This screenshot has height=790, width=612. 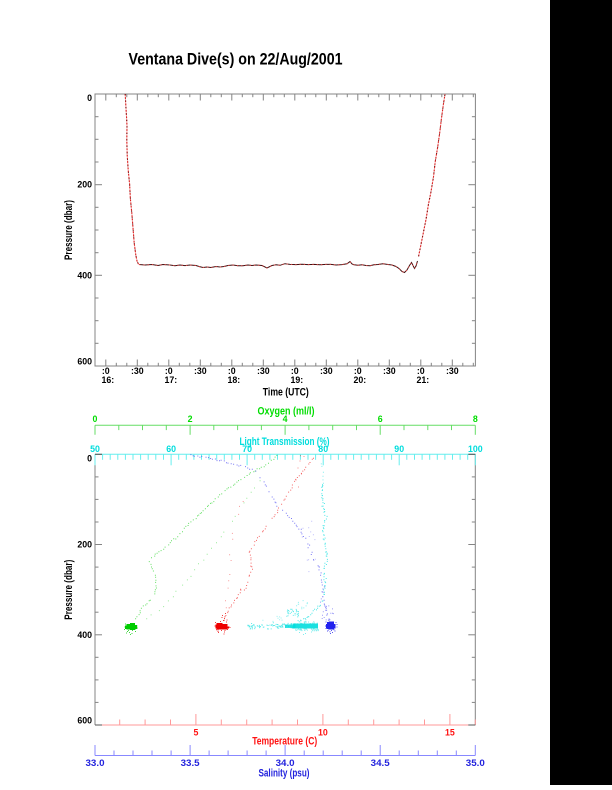 I want to click on svg-text: 35.0, so click(x=475, y=763).